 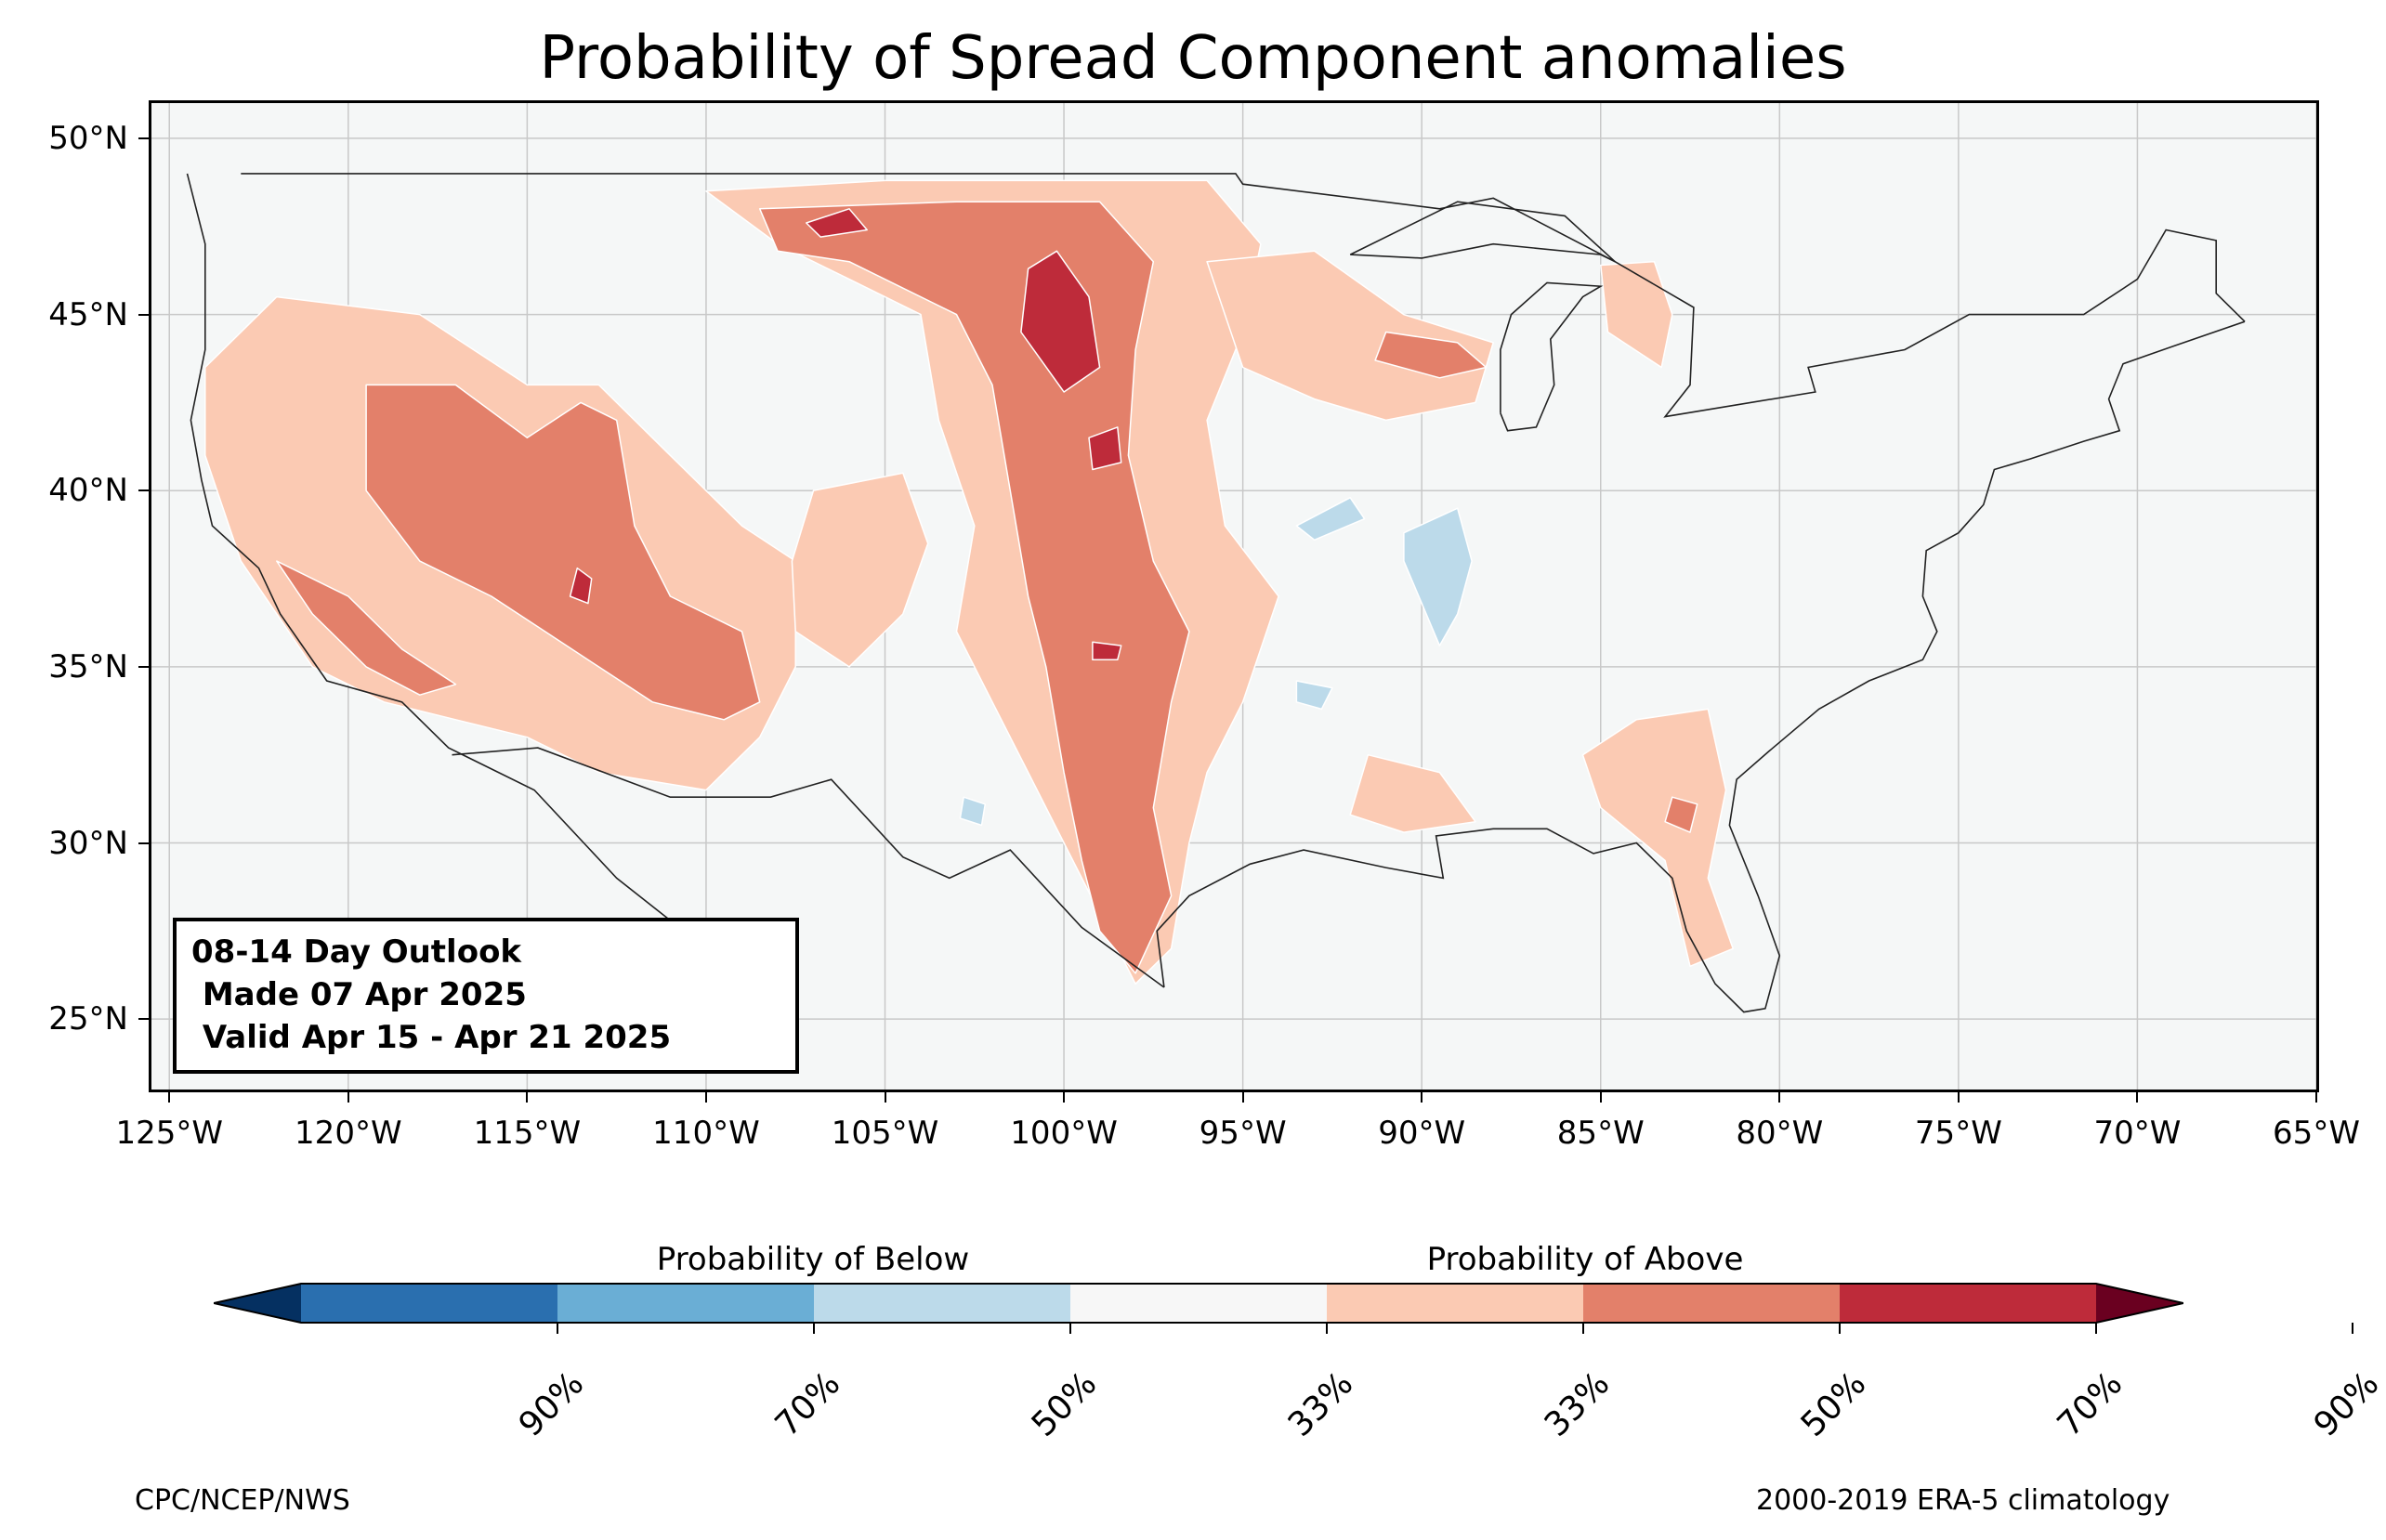 I want to click on boundary-lake-superior, so click(x=1482, y=232).